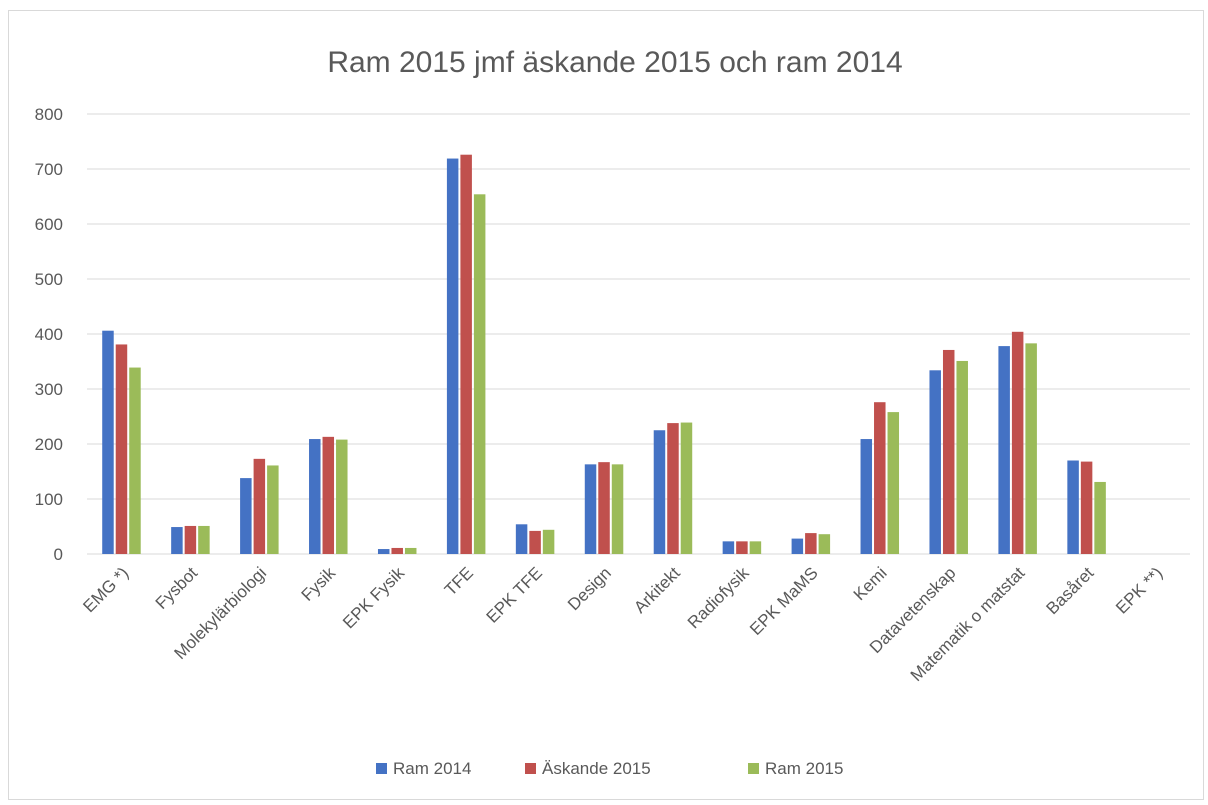  Describe the element at coordinates (718, 597) in the screenshot. I see `x-tick-label: Radiofysik` at that location.